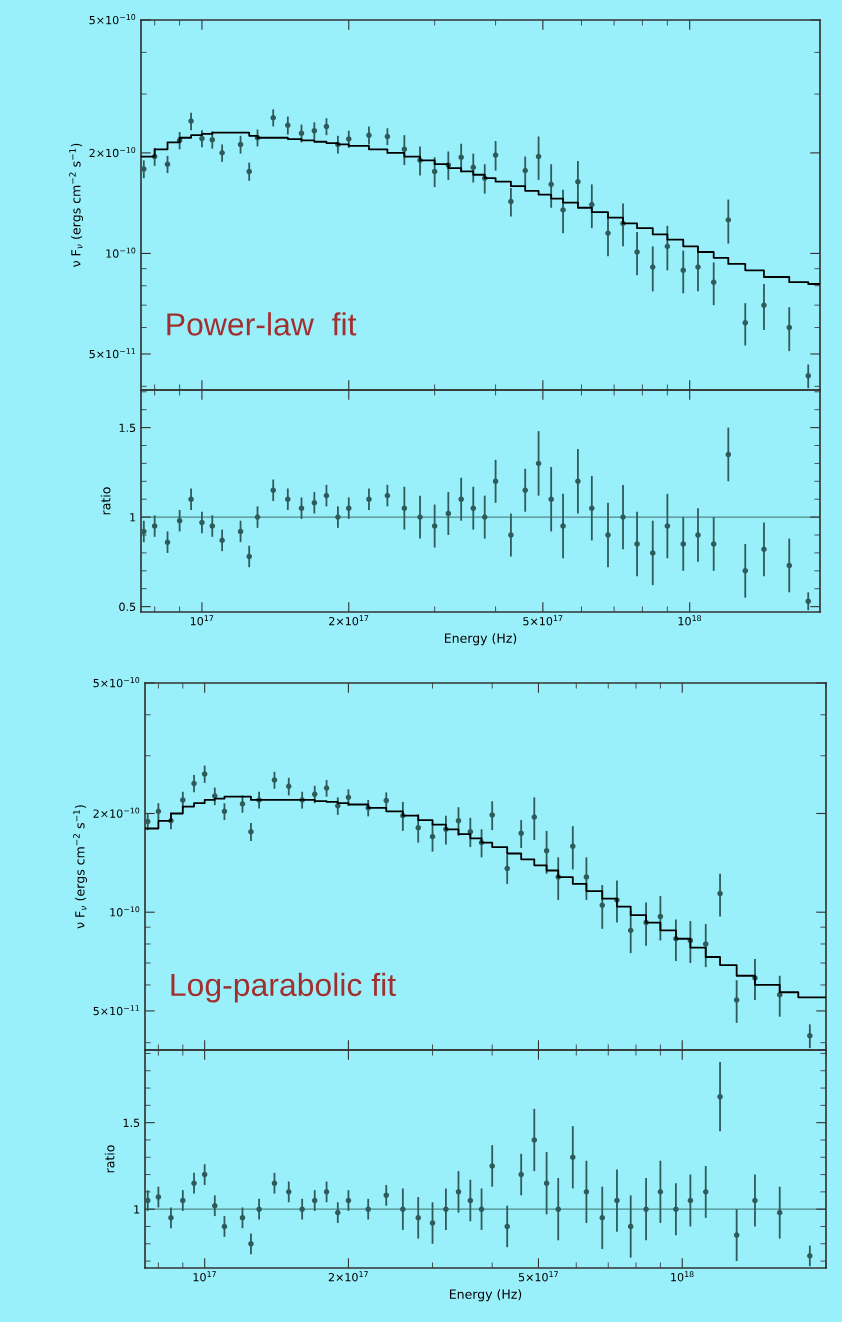 This screenshot has height=1322, width=842. What do you see at coordinates (127, 607) in the screenshot?
I see `y-tick-label: 0.5` at bounding box center [127, 607].